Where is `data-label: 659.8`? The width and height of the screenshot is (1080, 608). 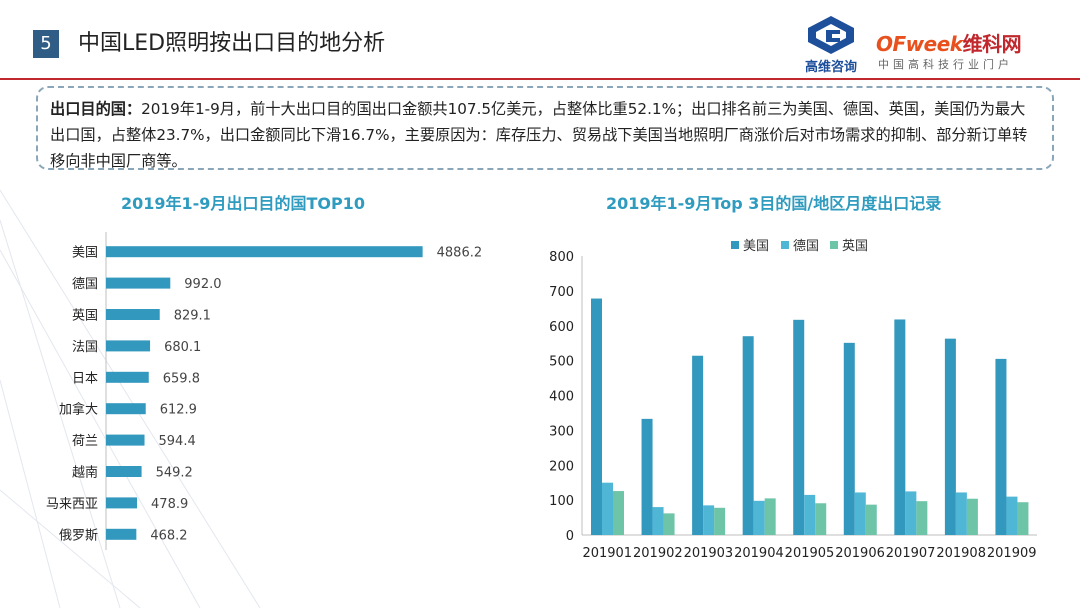
data-label: 659.8 is located at coordinates (181, 378).